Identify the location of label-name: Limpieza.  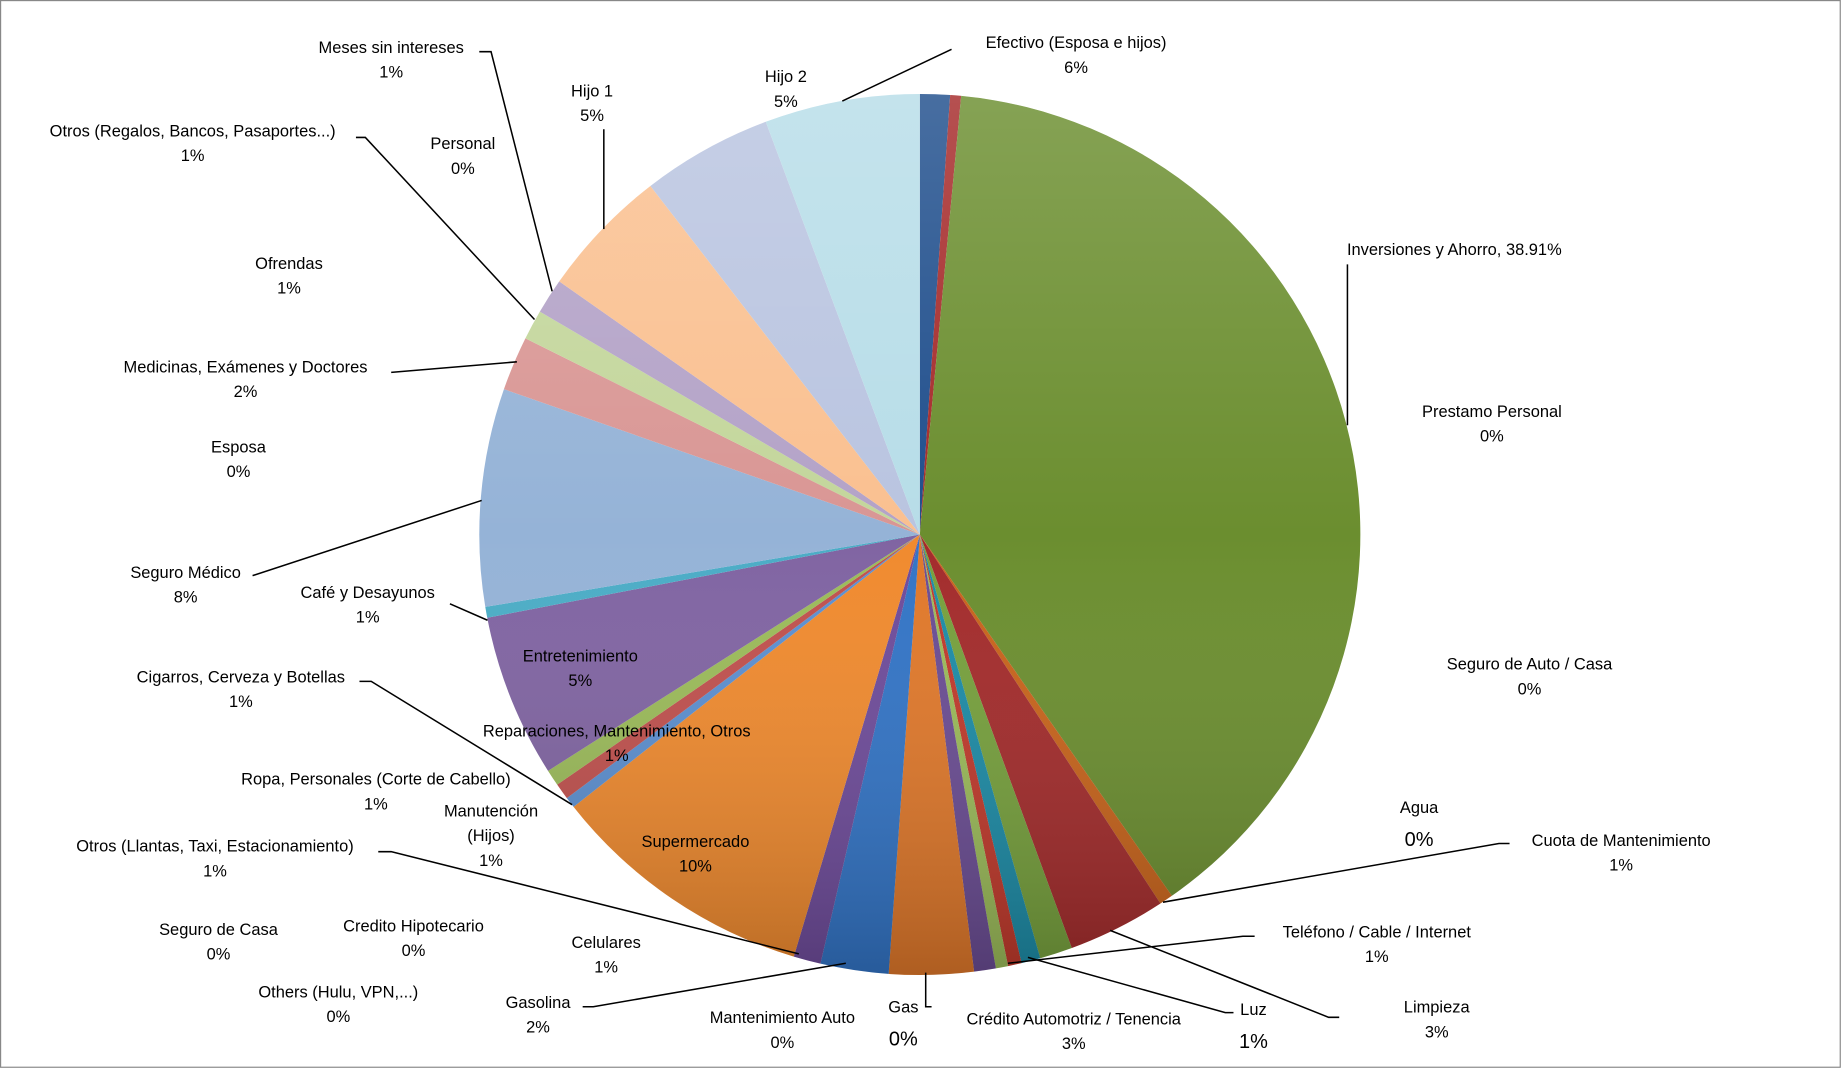
(1437, 1008).